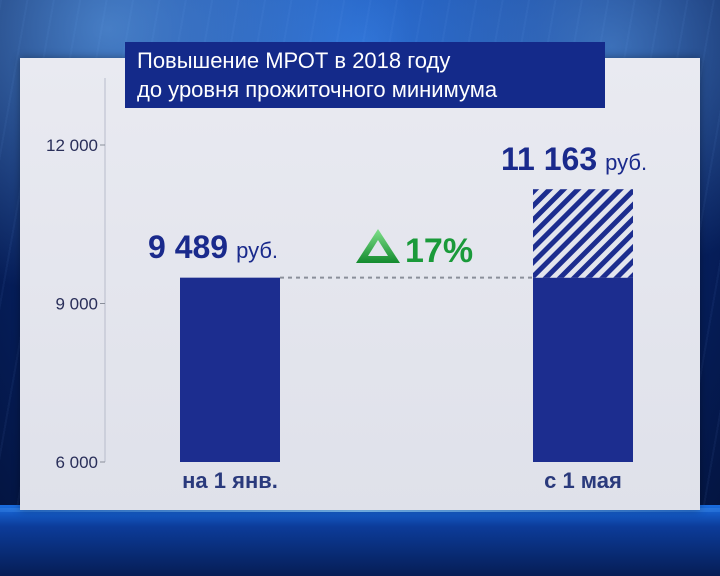 Image resolution: width=720 pixels, height=576 pixels. Describe the element at coordinates (360, 540) in the screenshot. I see `background-floor` at that location.